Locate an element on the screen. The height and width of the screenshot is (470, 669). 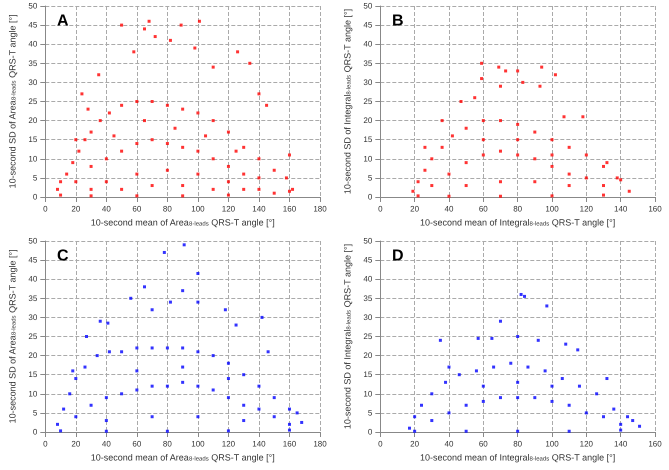
chart-title: C is located at coordinates (63, 256).